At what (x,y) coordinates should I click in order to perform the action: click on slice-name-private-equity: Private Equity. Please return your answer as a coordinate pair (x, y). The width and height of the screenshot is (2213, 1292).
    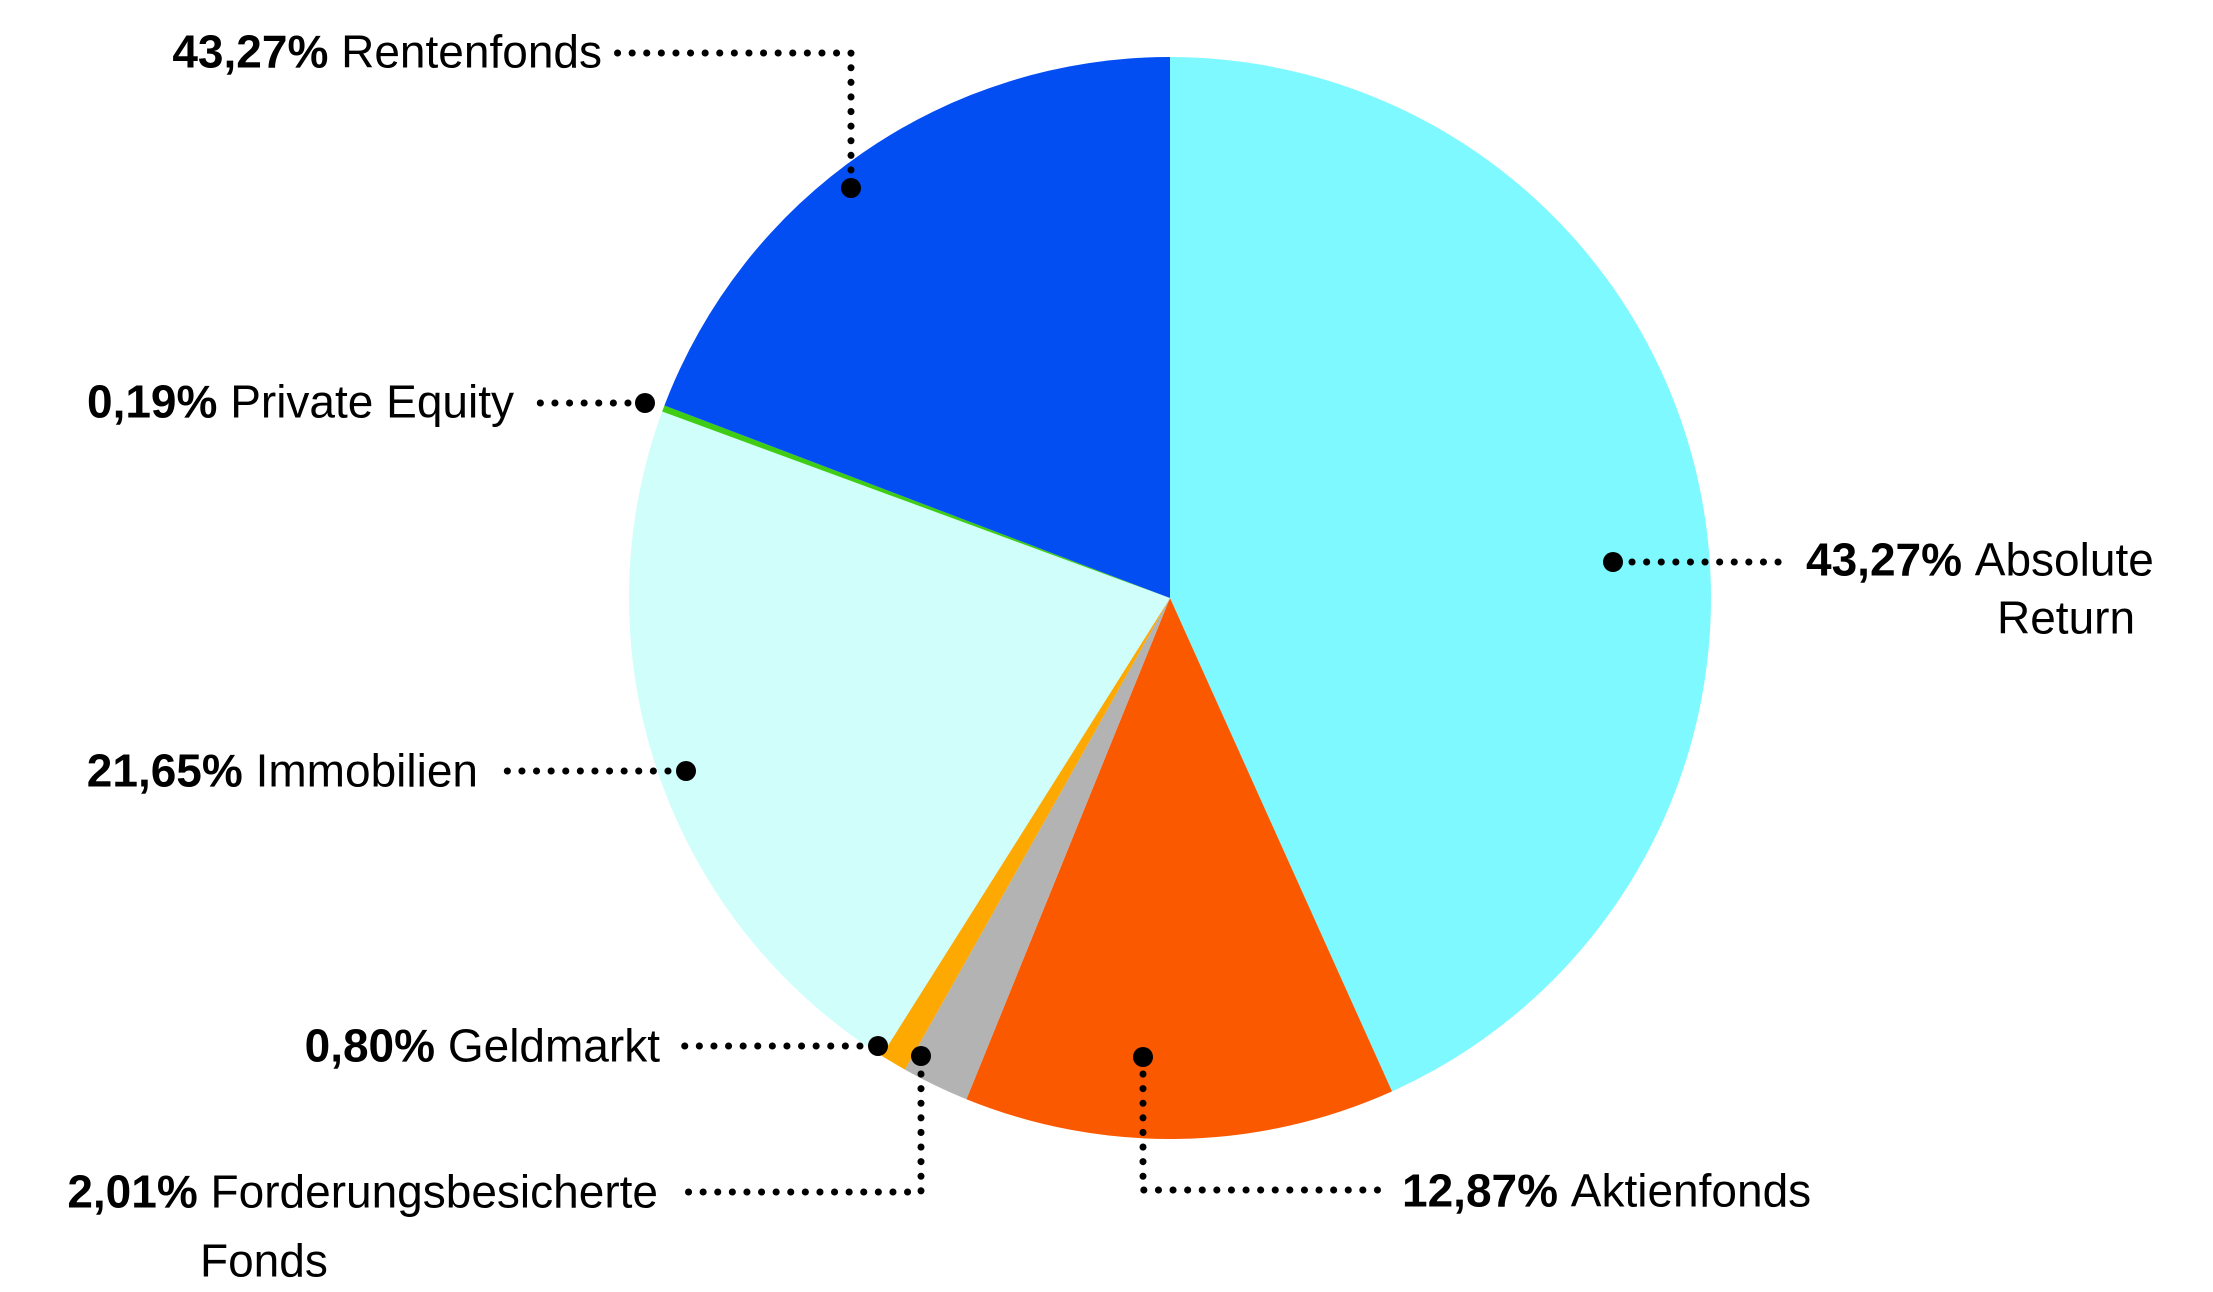
    Looking at the image, I should click on (365, 401).